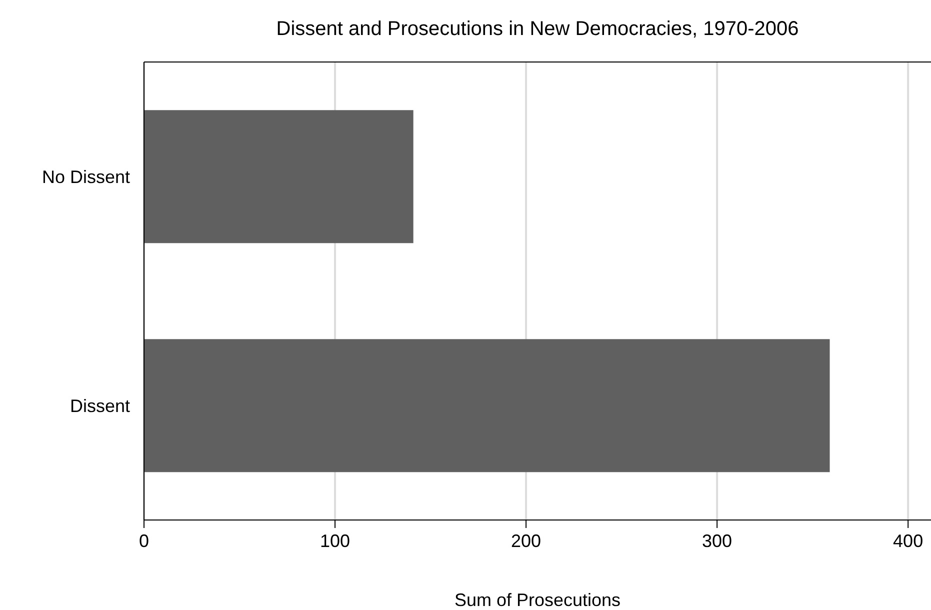 This screenshot has width=931, height=610. What do you see at coordinates (100, 406) in the screenshot?
I see `y-tick-label: Dissent` at bounding box center [100, 406].